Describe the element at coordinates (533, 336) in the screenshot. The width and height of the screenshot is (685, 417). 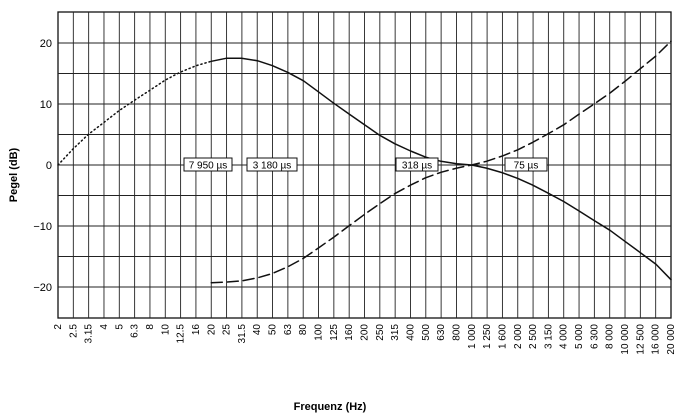
I see `x-tick-label: 2 500` at that location.